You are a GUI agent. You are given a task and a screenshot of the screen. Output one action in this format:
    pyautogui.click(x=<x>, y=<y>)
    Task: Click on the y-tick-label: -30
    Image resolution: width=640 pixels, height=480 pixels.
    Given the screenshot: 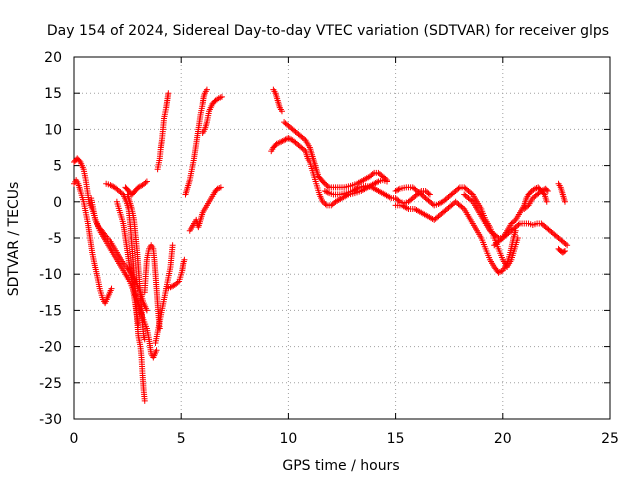 What is the action you would take?
    pyautogui.click(x=50, y=420)
    